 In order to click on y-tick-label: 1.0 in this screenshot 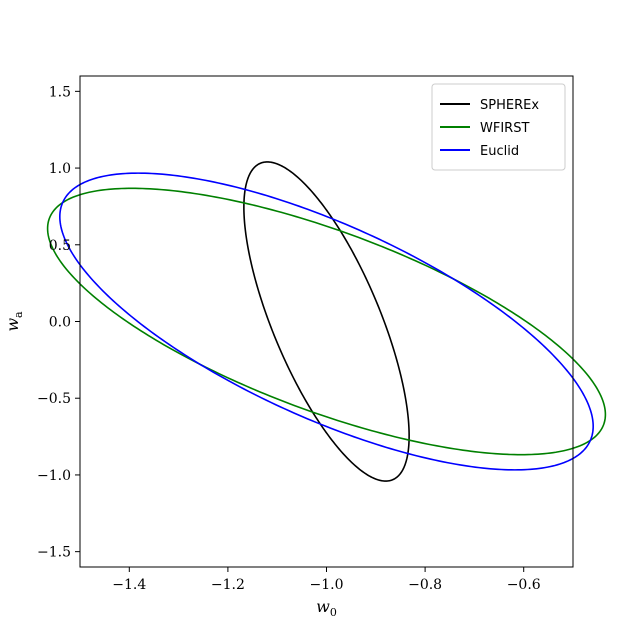, I will do `click(60, 169)`.